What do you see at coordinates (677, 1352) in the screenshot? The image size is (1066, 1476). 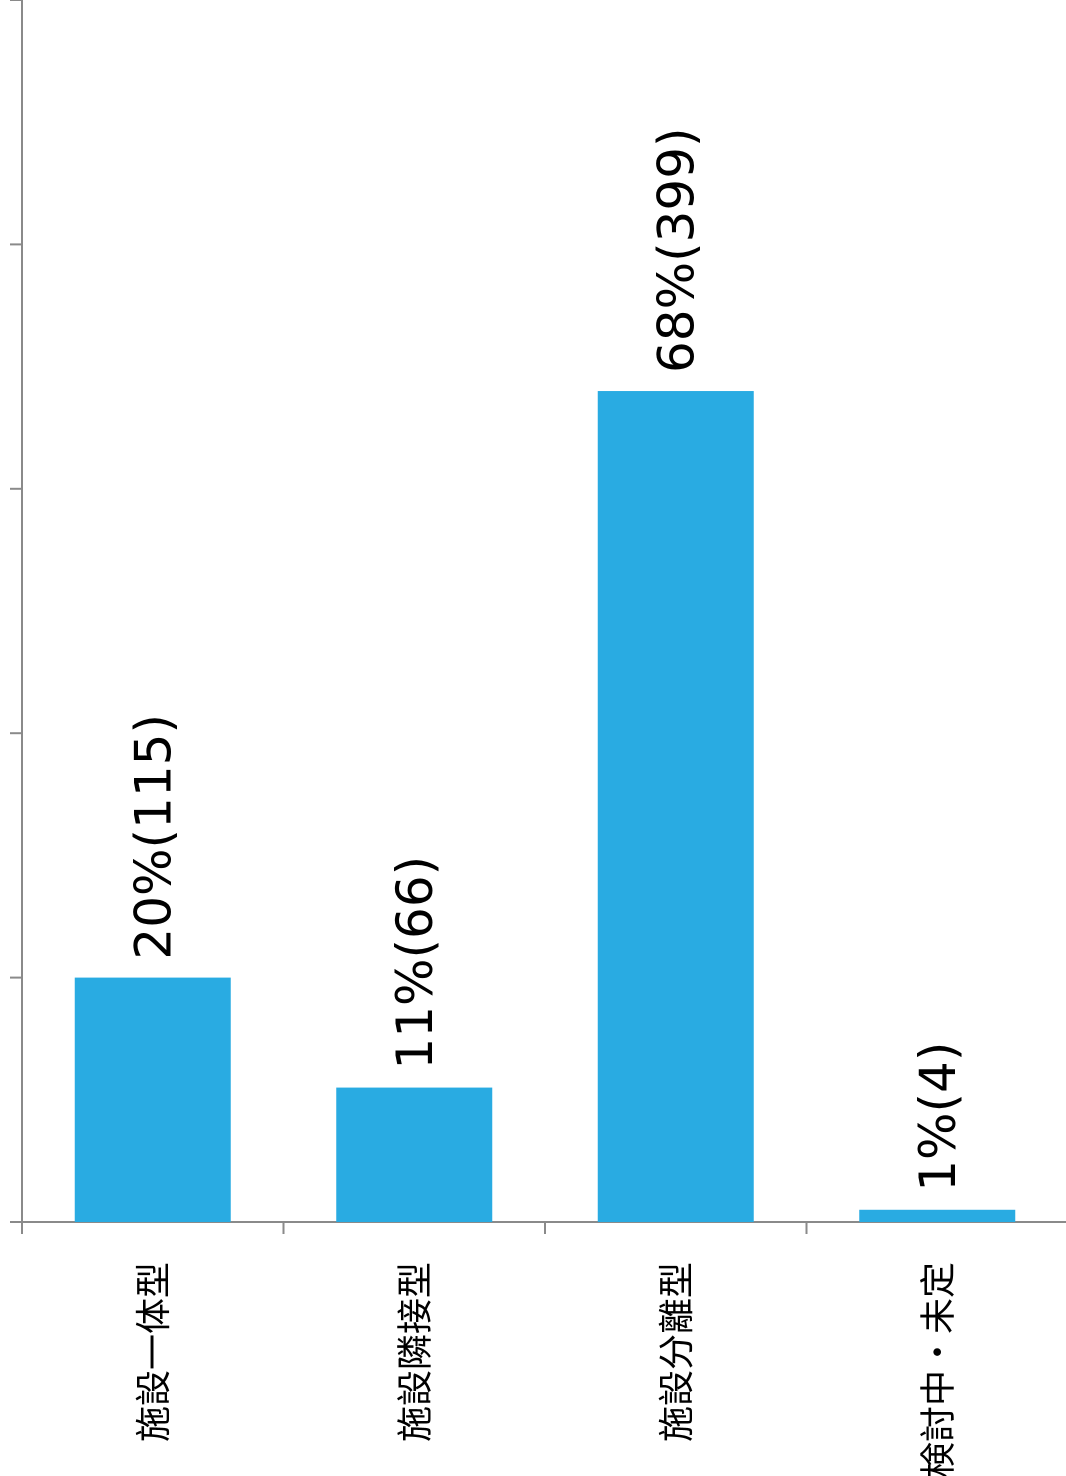 I see `category-label: 施設分離型` at bounding box center [677, 1352].